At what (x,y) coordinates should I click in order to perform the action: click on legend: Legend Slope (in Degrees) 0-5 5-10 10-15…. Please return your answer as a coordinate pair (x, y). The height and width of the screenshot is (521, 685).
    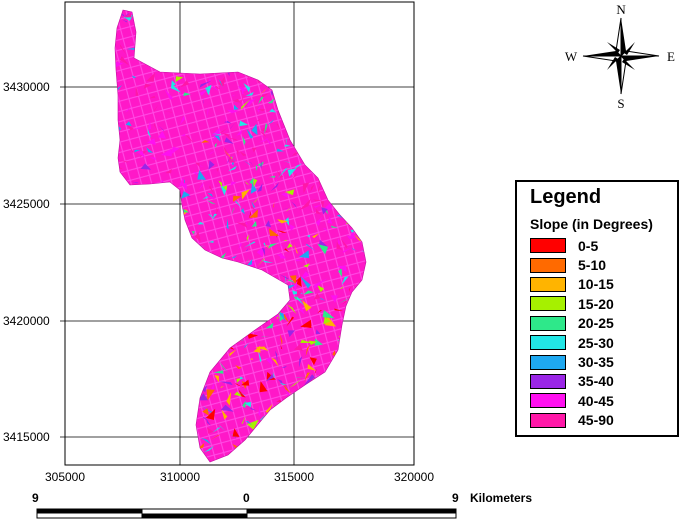
    Looking at the image, I should click on (597, 308).